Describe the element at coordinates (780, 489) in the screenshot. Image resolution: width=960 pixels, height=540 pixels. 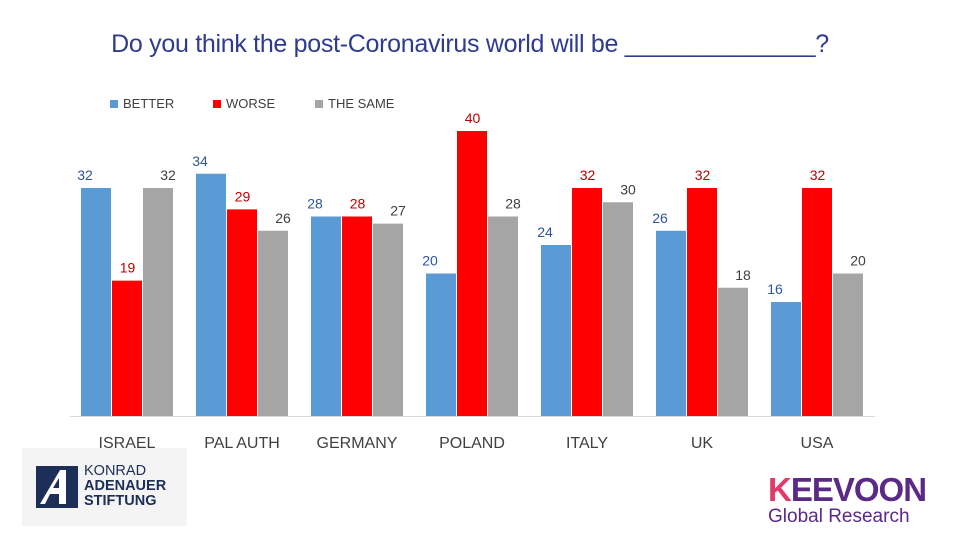
I see `keevoon-k: K` at that location.